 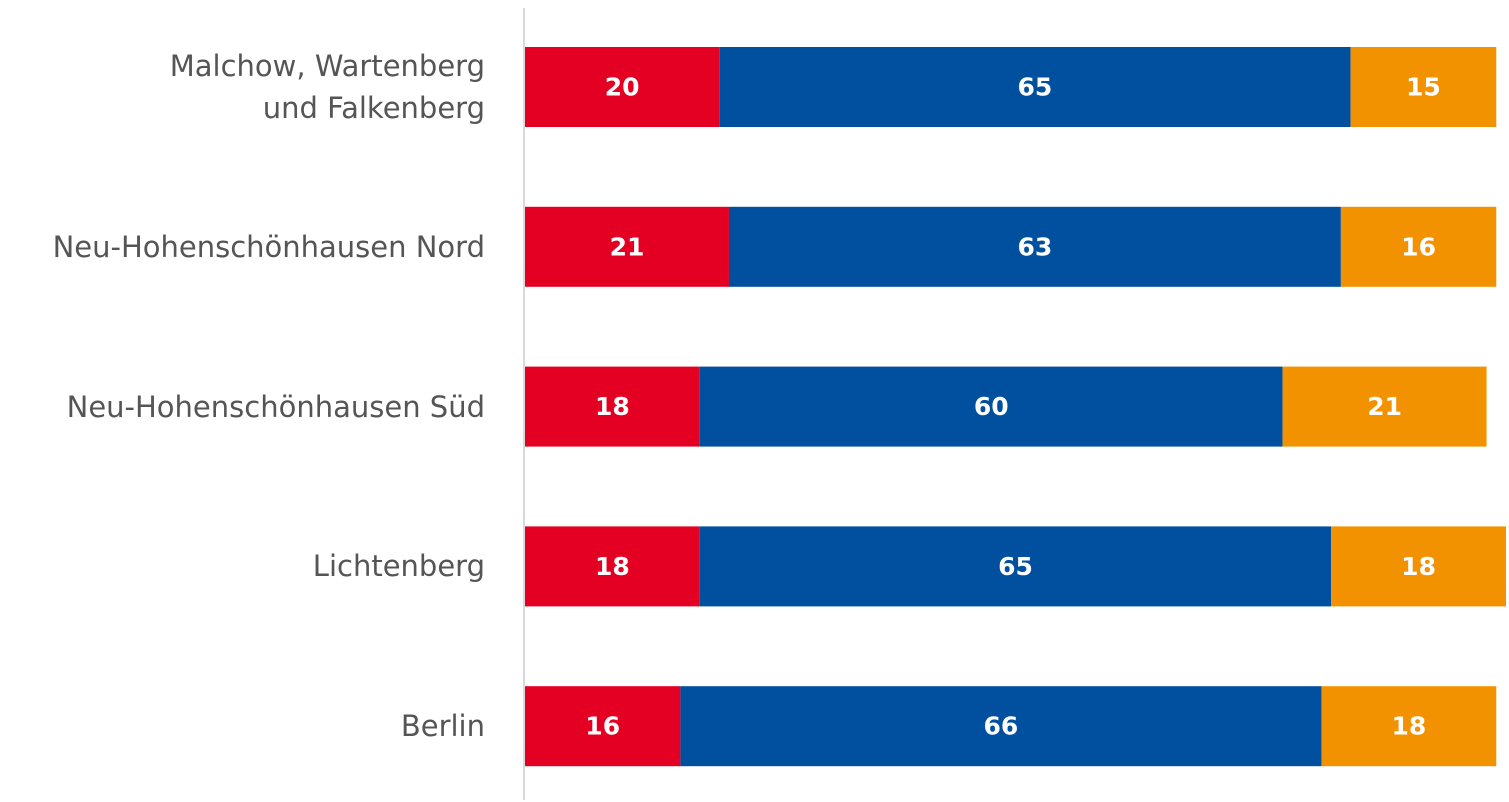 I want to click on value-label: 15, so click(x=1423, y=87).